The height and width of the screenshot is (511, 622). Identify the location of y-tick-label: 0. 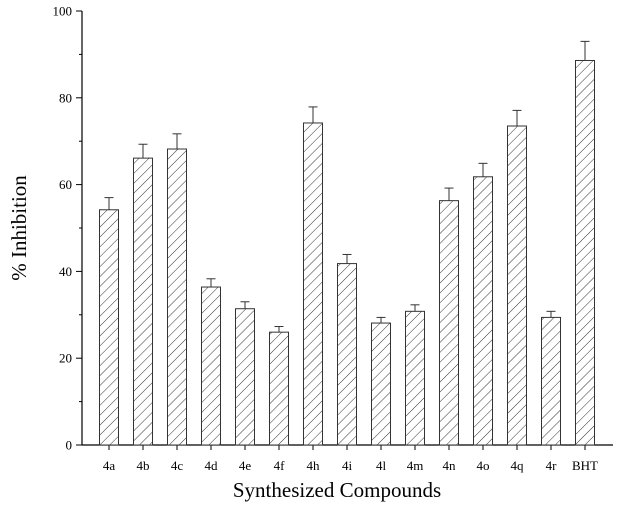
(69, 445).